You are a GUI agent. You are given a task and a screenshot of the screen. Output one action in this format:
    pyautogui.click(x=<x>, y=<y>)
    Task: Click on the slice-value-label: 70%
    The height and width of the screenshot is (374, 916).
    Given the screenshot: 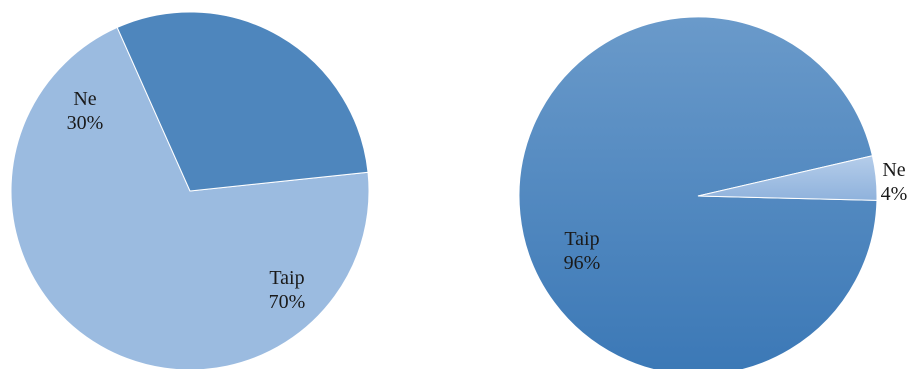 What is the action you would take?
    pyautogui.click(x=287, y=302)
    